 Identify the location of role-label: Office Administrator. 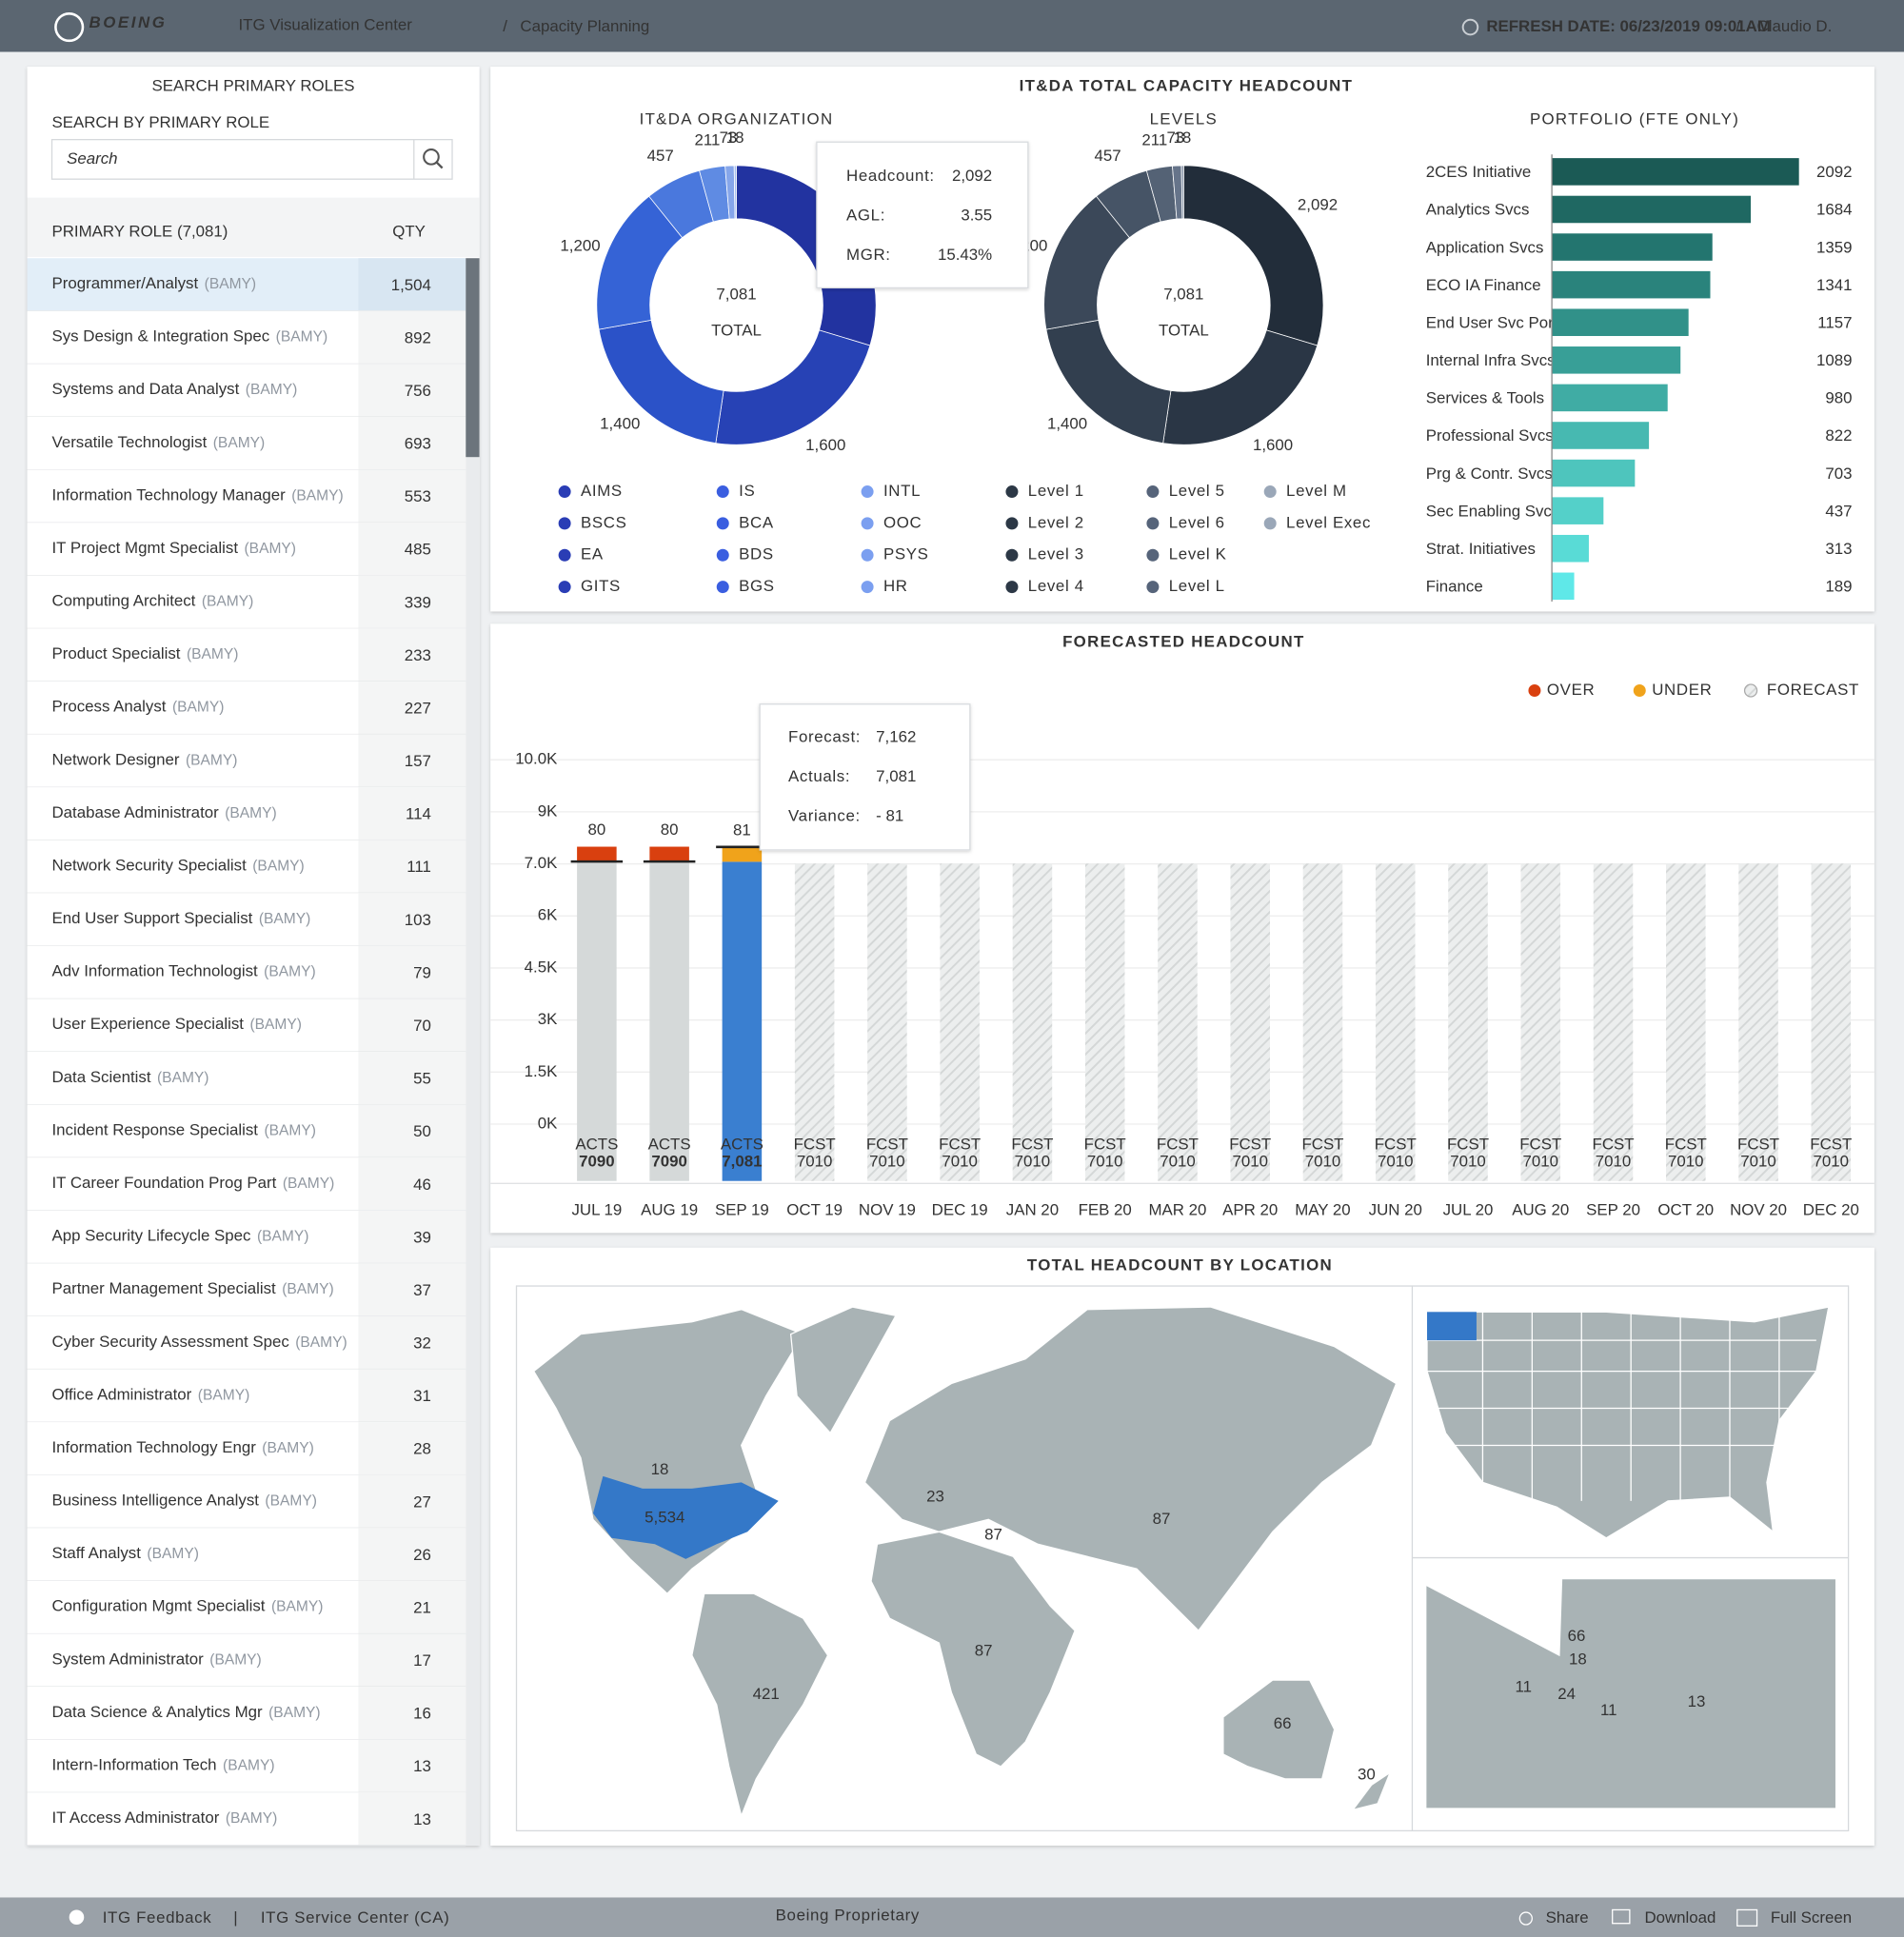
(122, 1395).